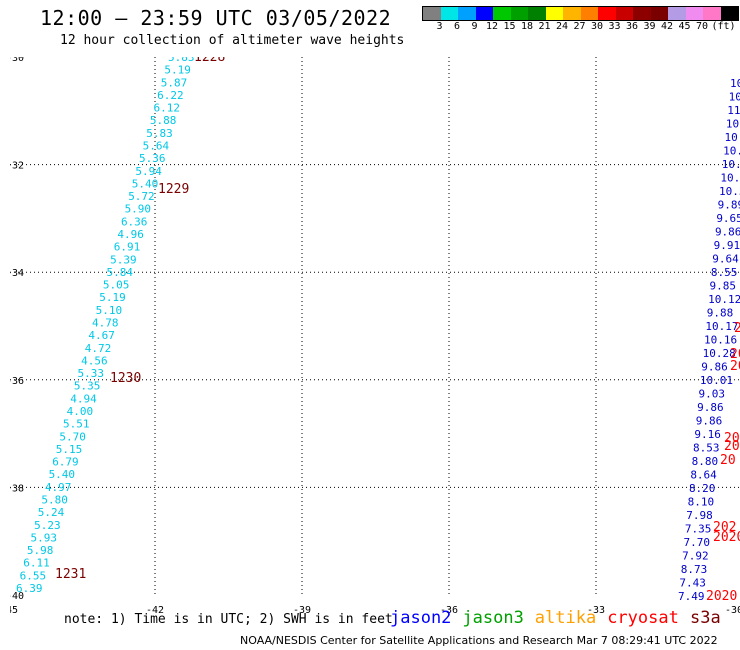  Describe the element at coordinates (732, 610) in the screenshot. I see `x-tick-label: -30` at that location.